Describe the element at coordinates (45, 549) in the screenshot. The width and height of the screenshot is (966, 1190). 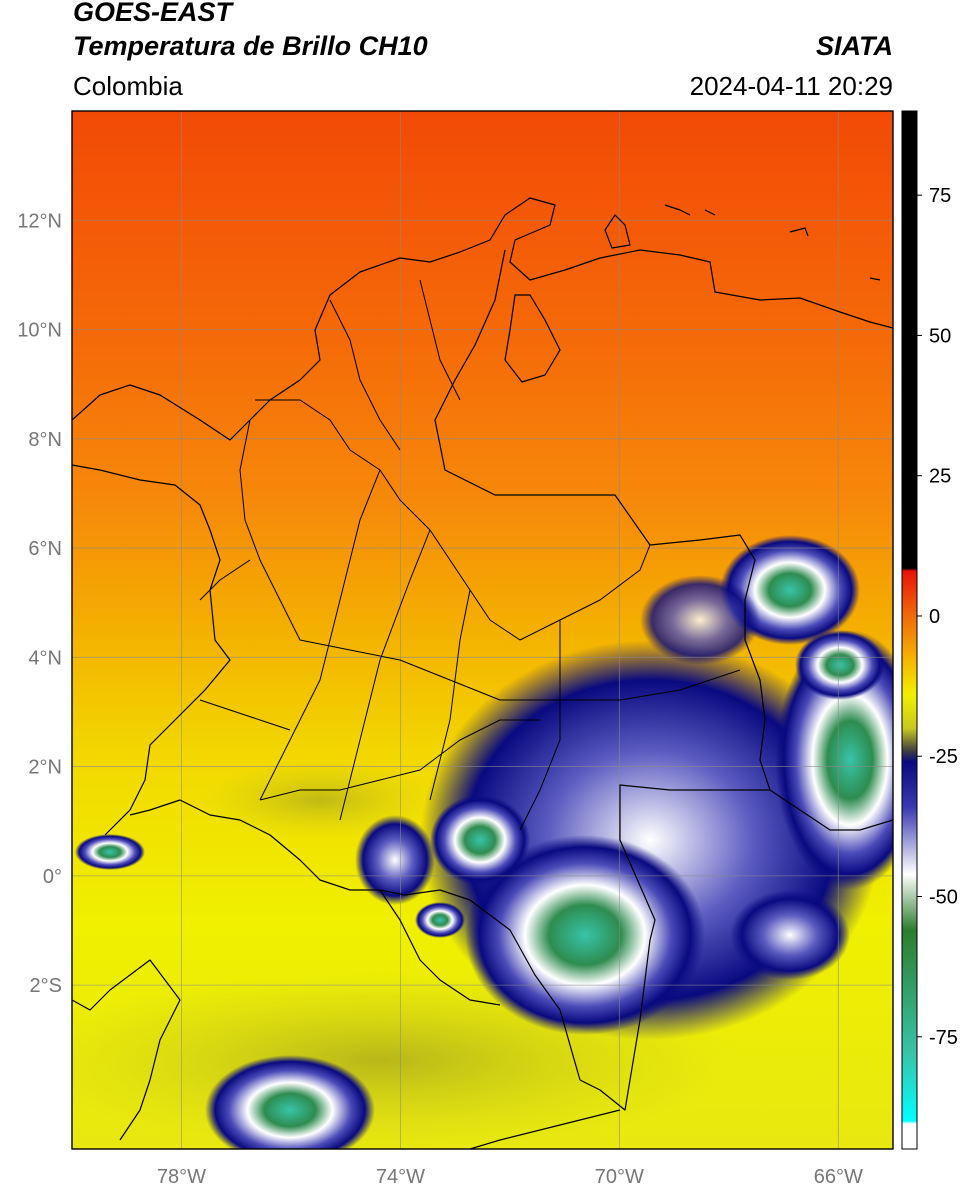
I see `lat-tick-label: 6°N` at that location.